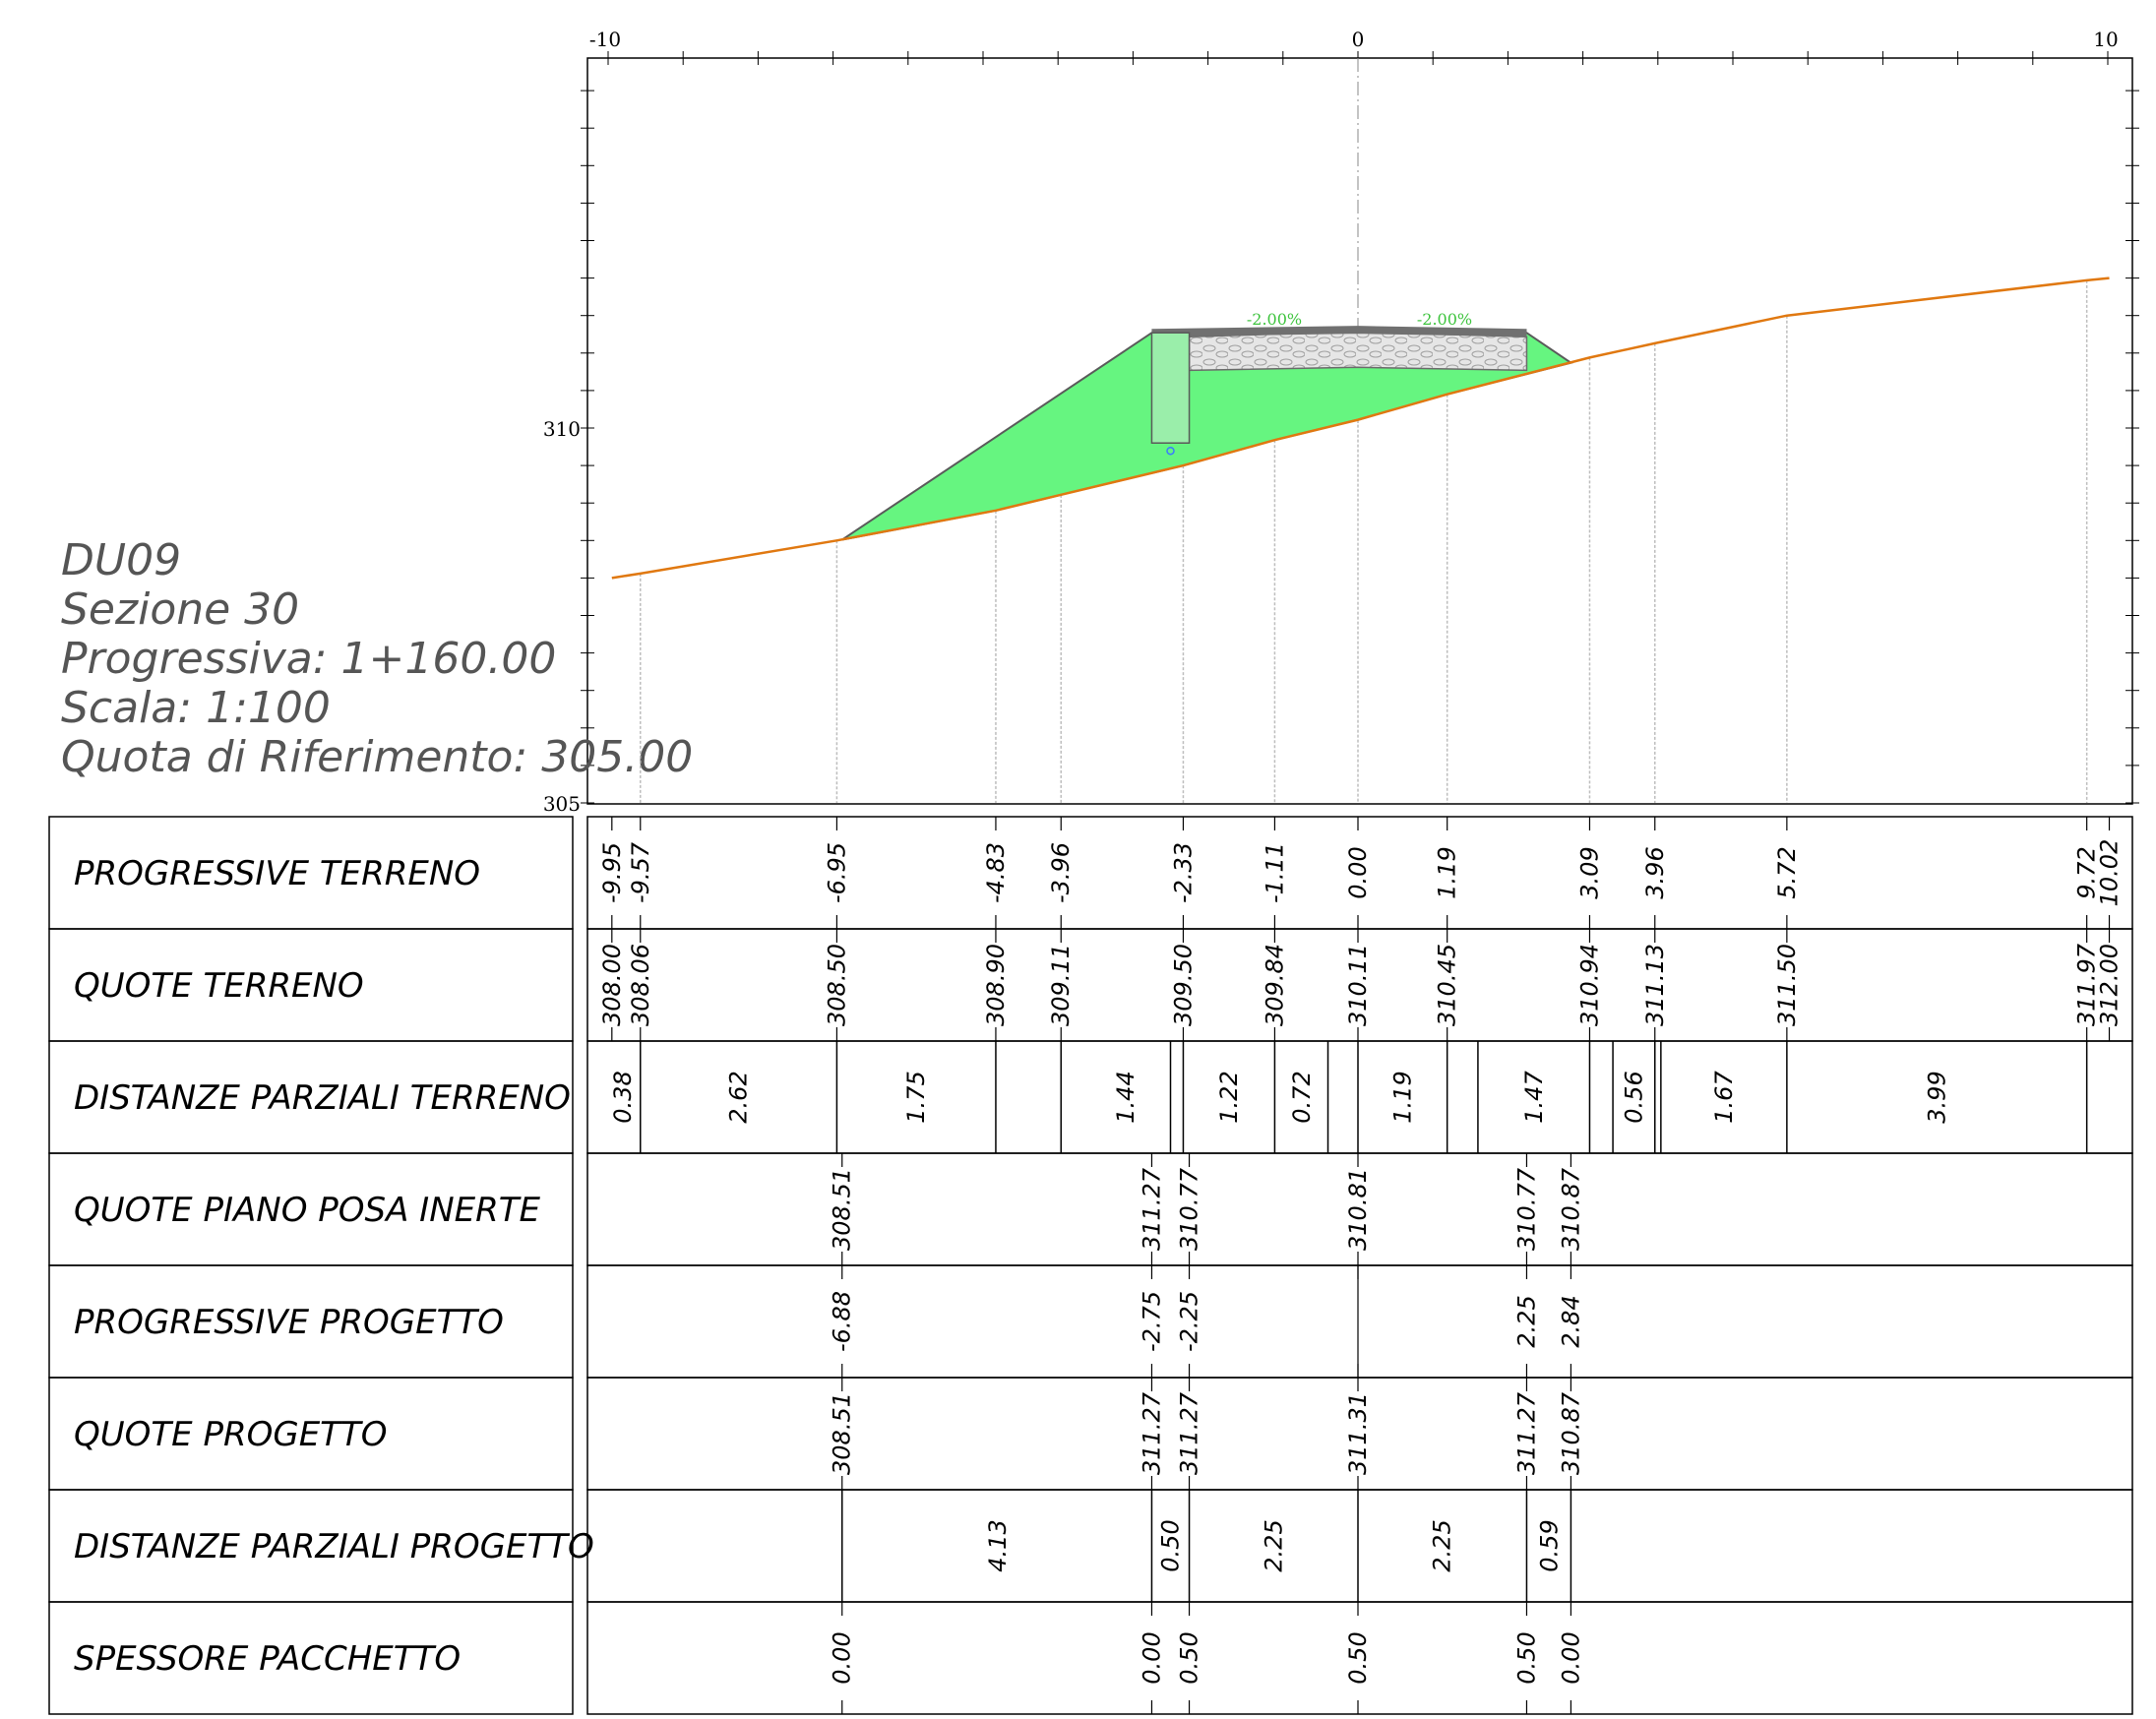 This screenshot has height=1719, width=2156. I want to click on table-row-label: QUOTE TERRENO, so click(219, 986).